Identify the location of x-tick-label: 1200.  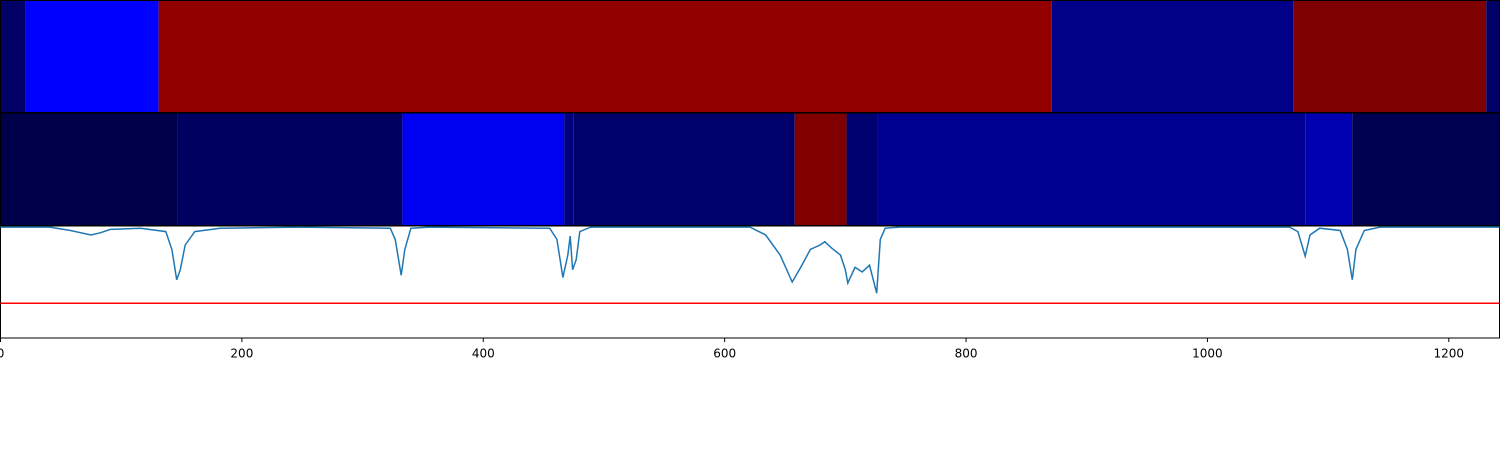
(1449, 354).